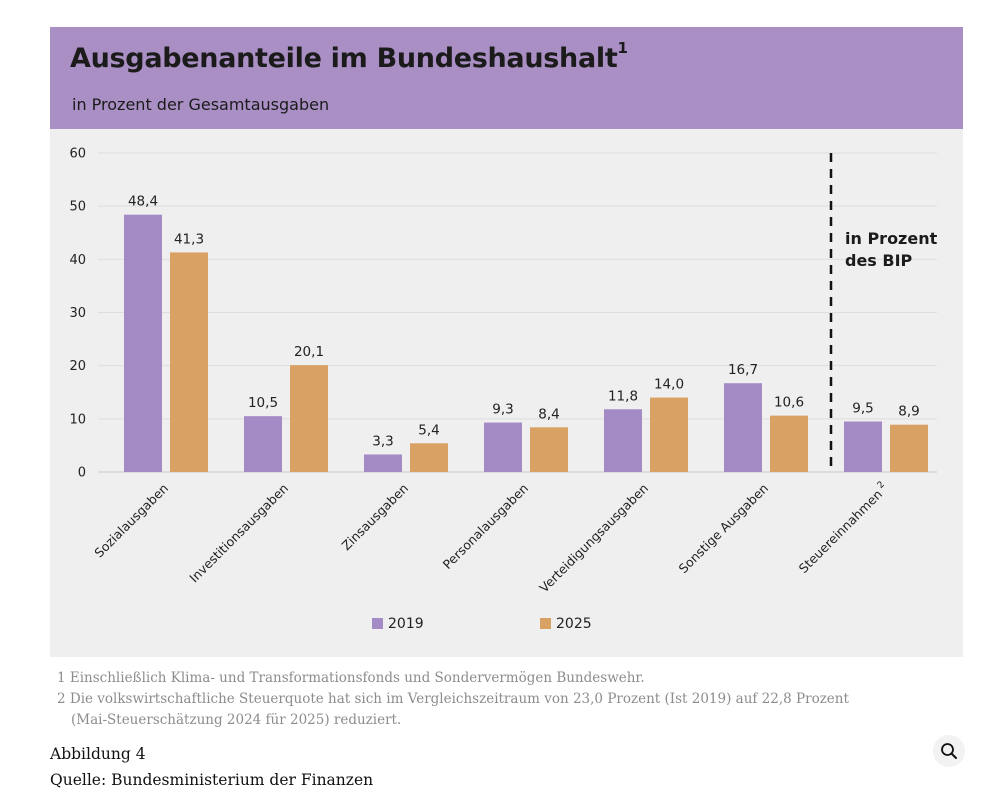 This screenshot has width=999, height=800. Describe the element at coordinates (485, 526) in the screenshot. I see `category-label: Personalausgaben` at that location.